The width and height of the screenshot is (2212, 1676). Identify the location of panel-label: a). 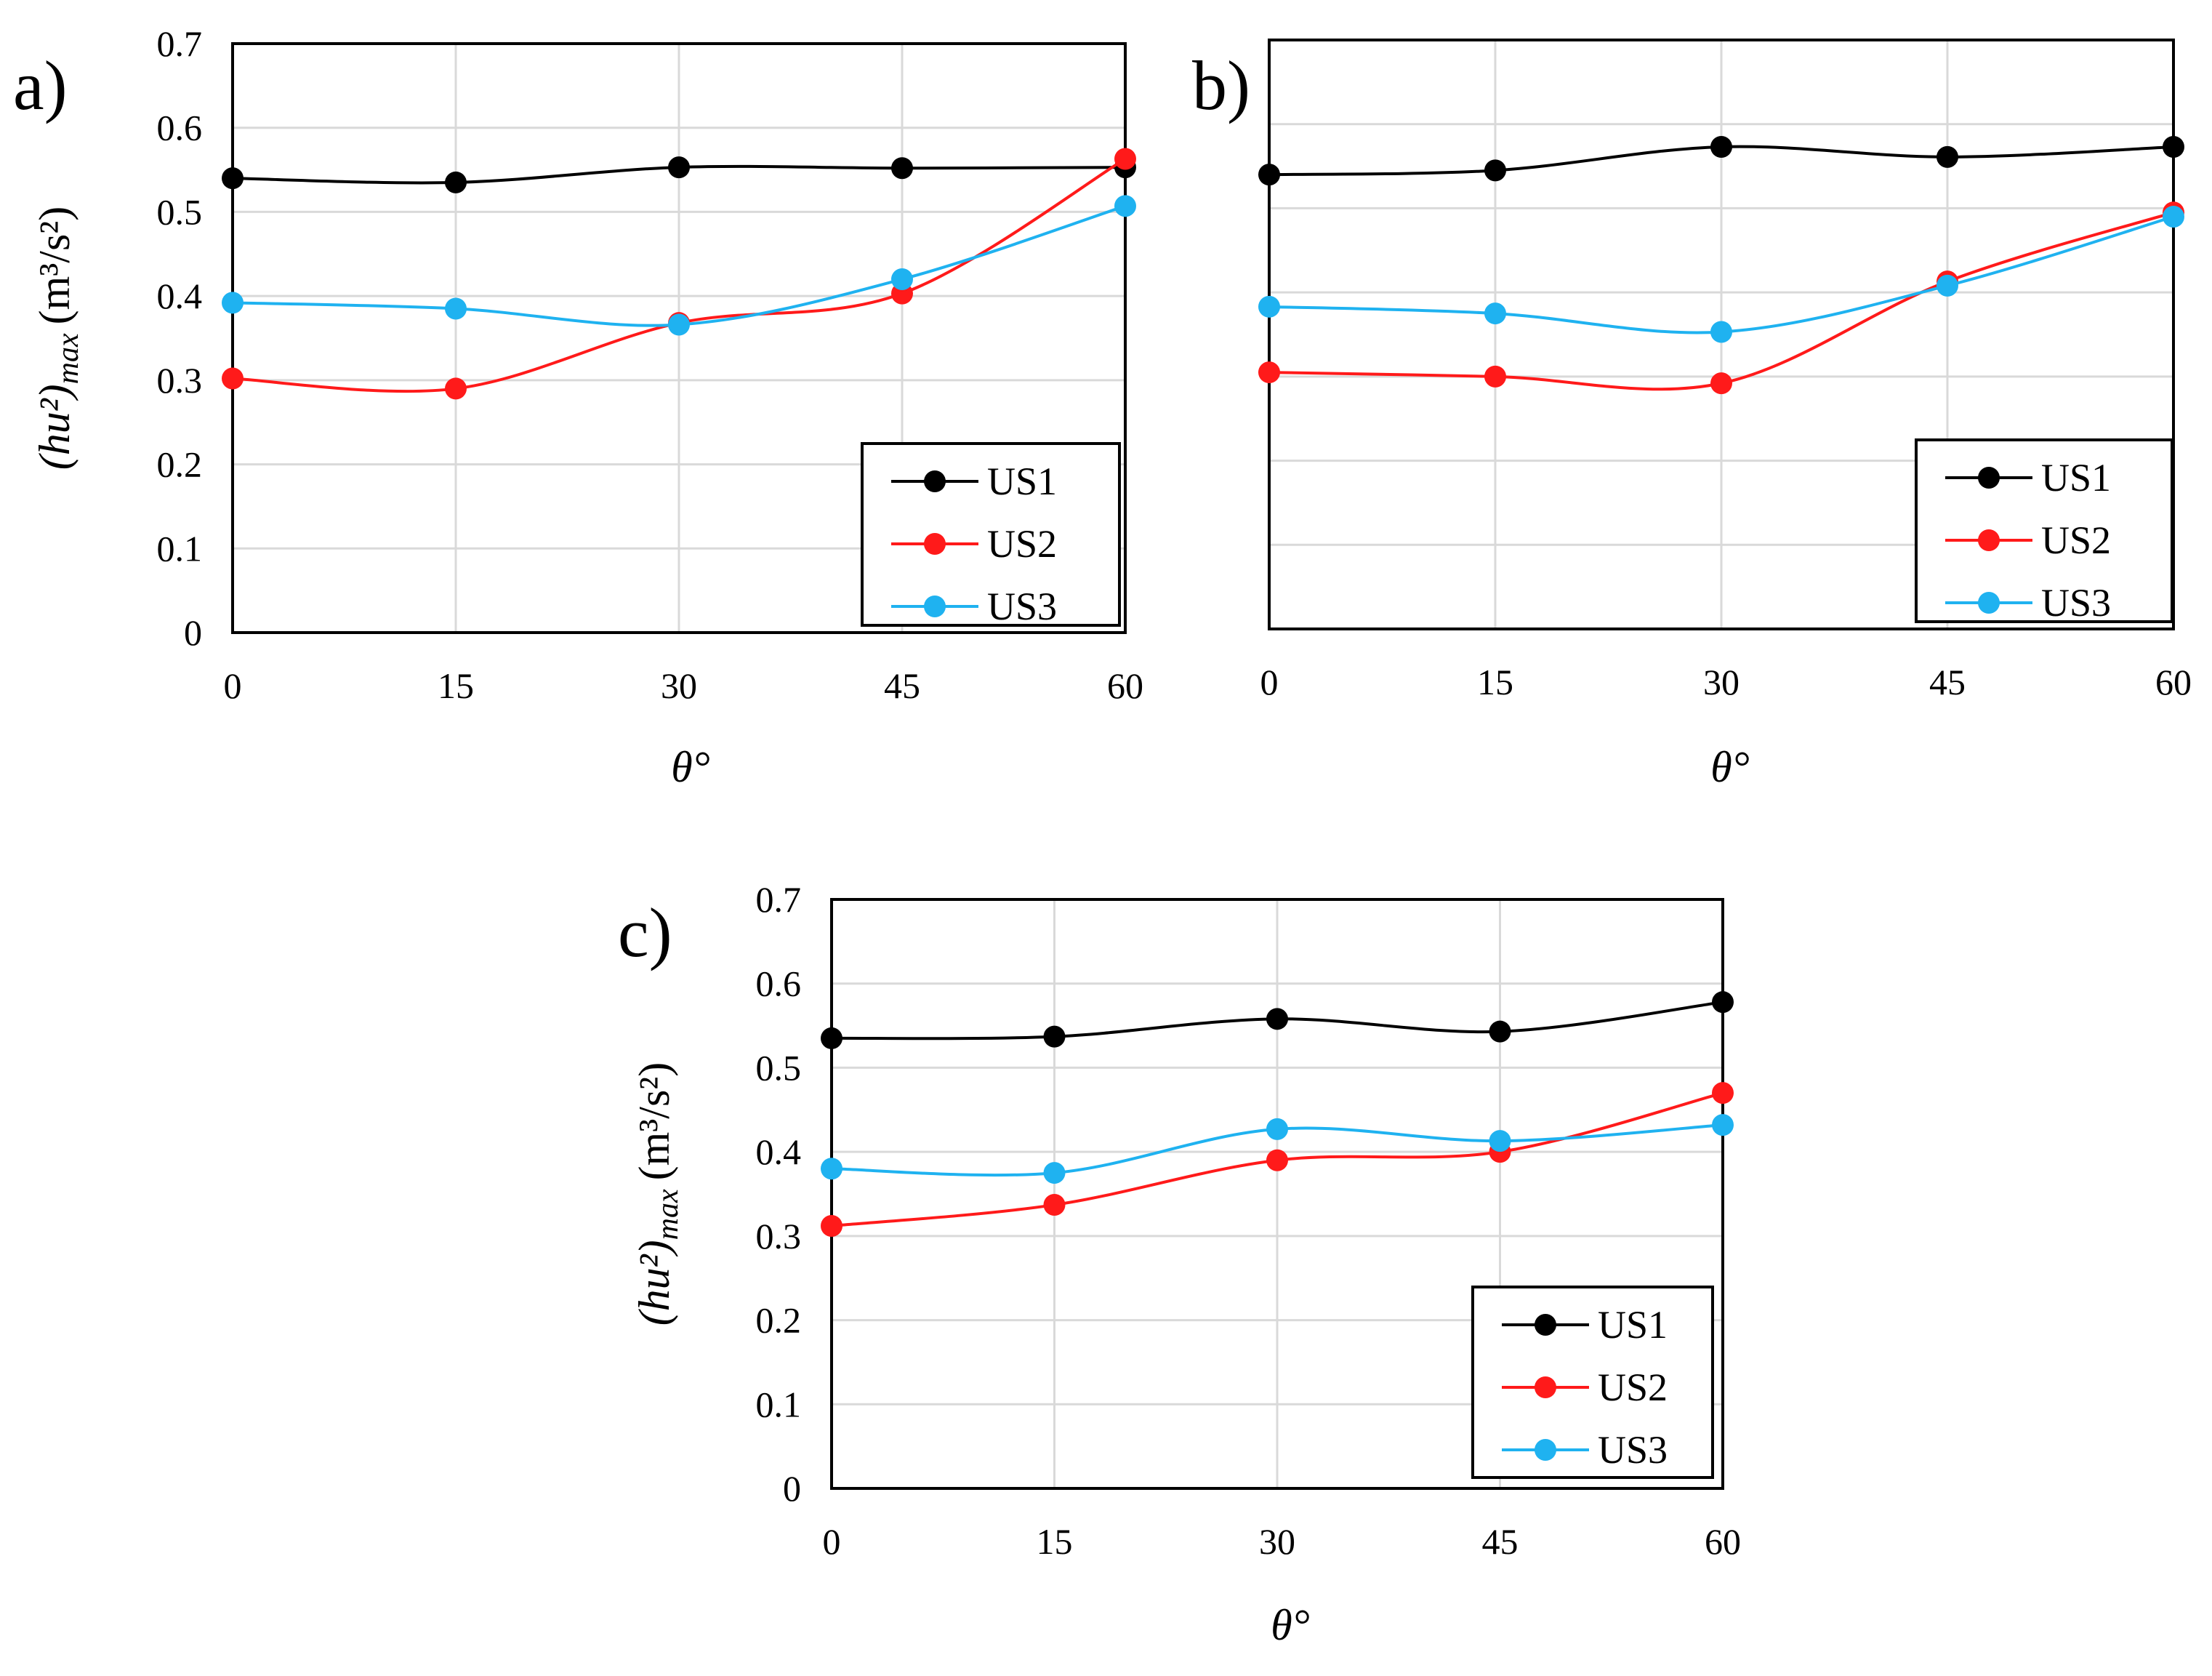
(41, 86).